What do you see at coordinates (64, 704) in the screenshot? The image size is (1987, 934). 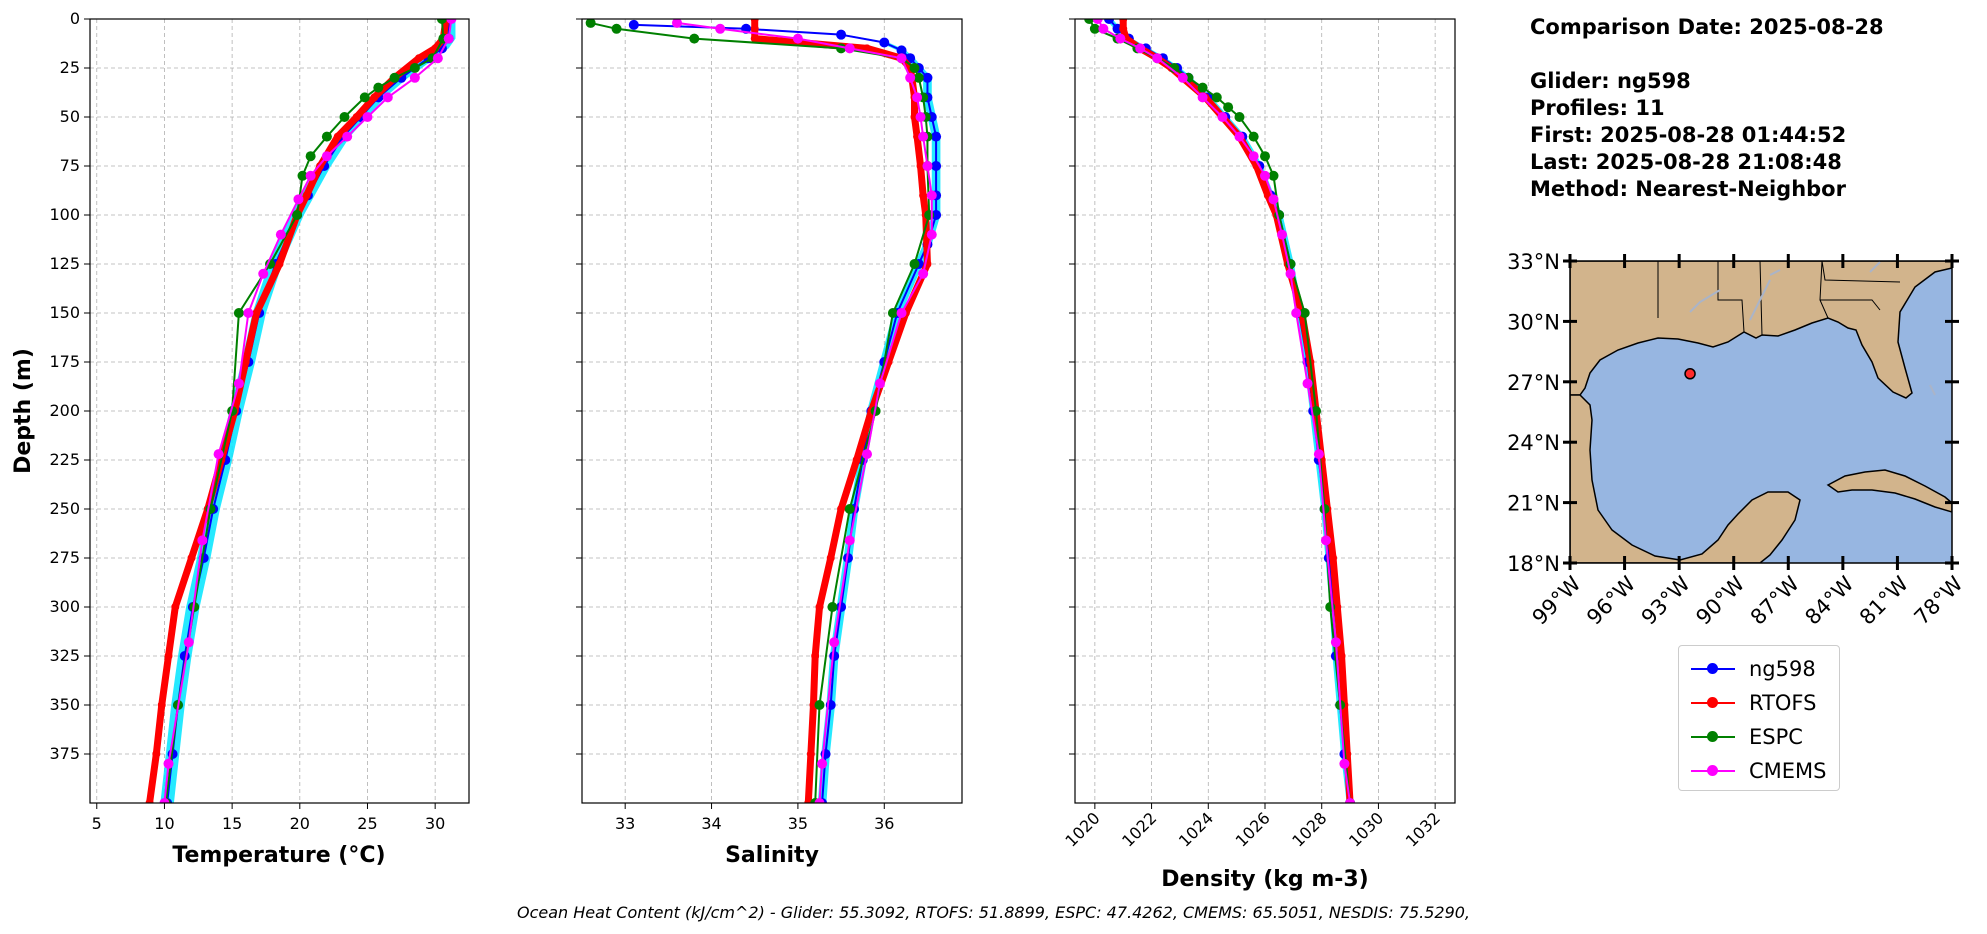 I see `y-tick-label: 350` at bounding box center [64, 704].